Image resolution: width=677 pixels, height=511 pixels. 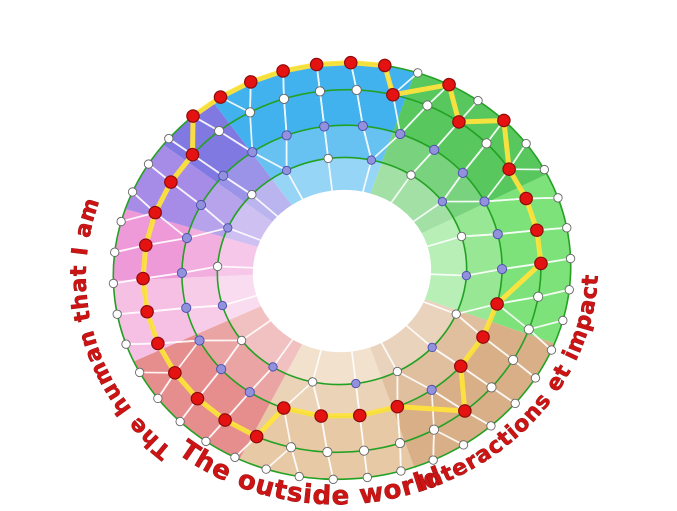 What do you see at coordinates (199, 195) in the screenshot?
I see `sector-purple-light` at bounding box center [199, 195].